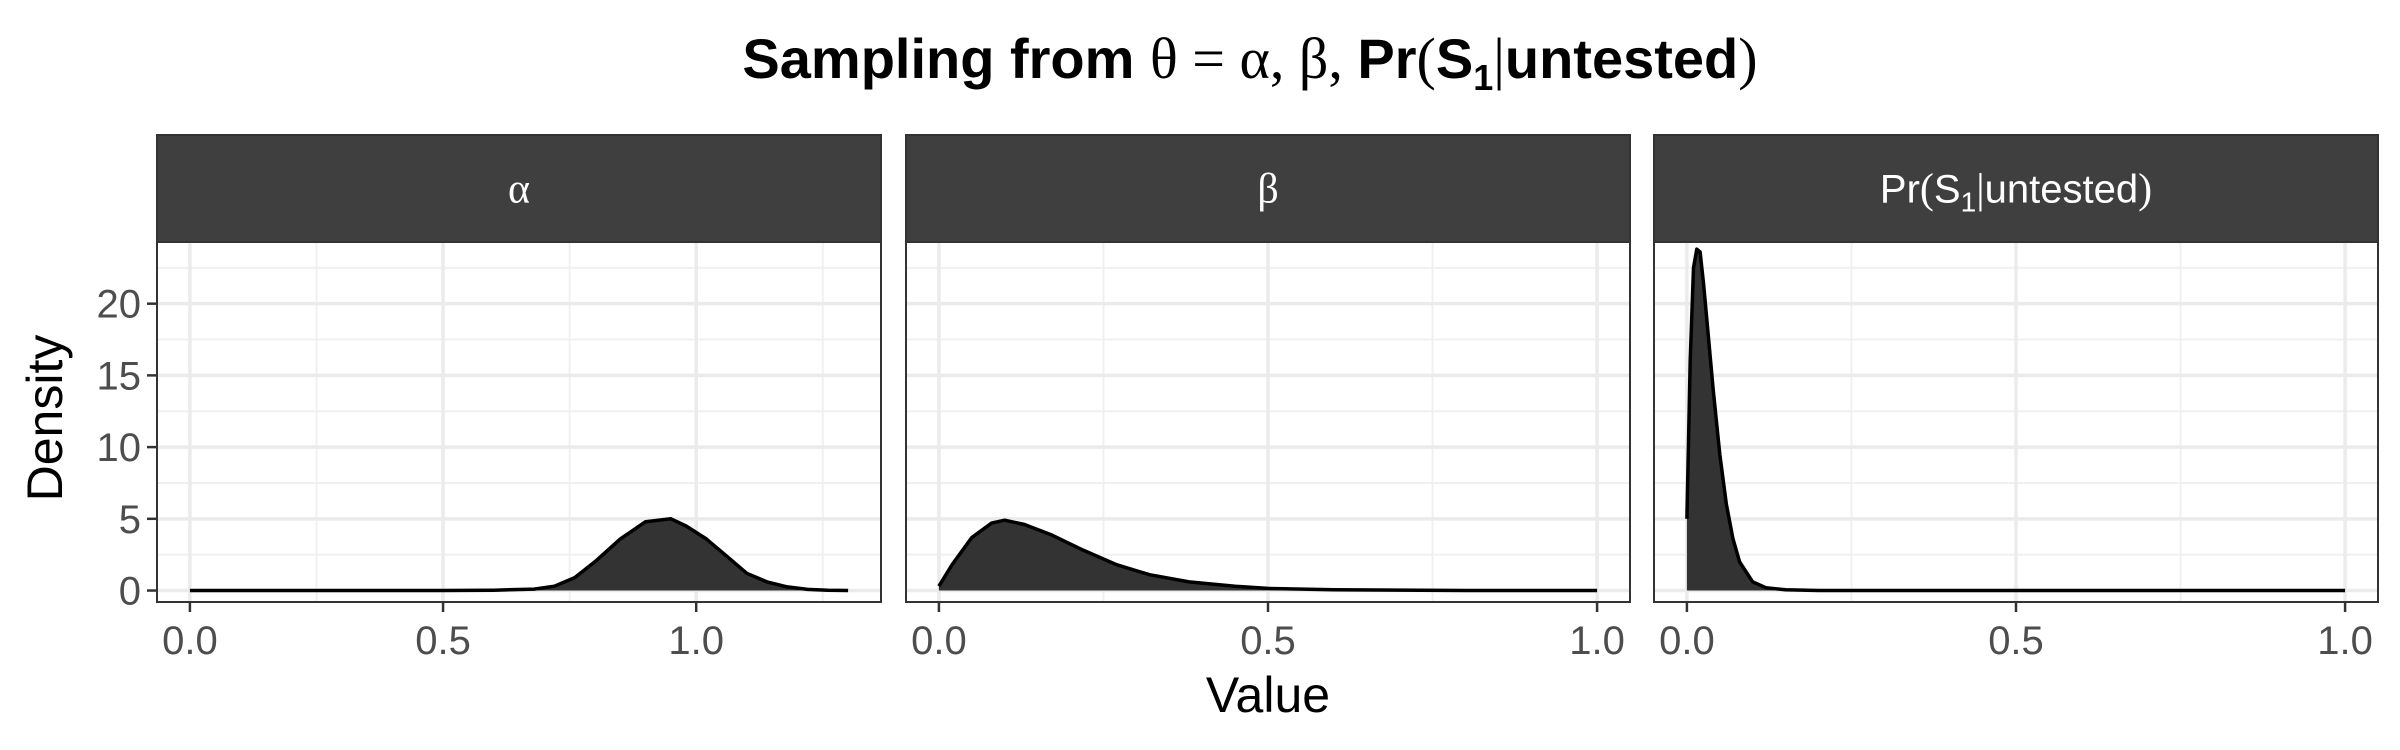 Image resolution: width=2400 pixels, height=750 pixels. What do you see at coordinates (2145, 190) in the screenshot?
I see `strip-label-close-paren: )` at bounding box center [2145, 190].